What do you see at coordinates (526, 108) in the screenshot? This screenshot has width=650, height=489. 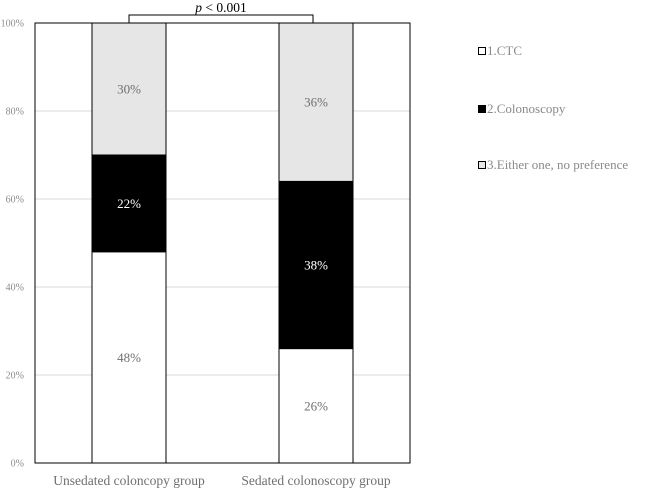 I see `legend-label: 2.Colonoscopy` at bounding box center [526, 108].